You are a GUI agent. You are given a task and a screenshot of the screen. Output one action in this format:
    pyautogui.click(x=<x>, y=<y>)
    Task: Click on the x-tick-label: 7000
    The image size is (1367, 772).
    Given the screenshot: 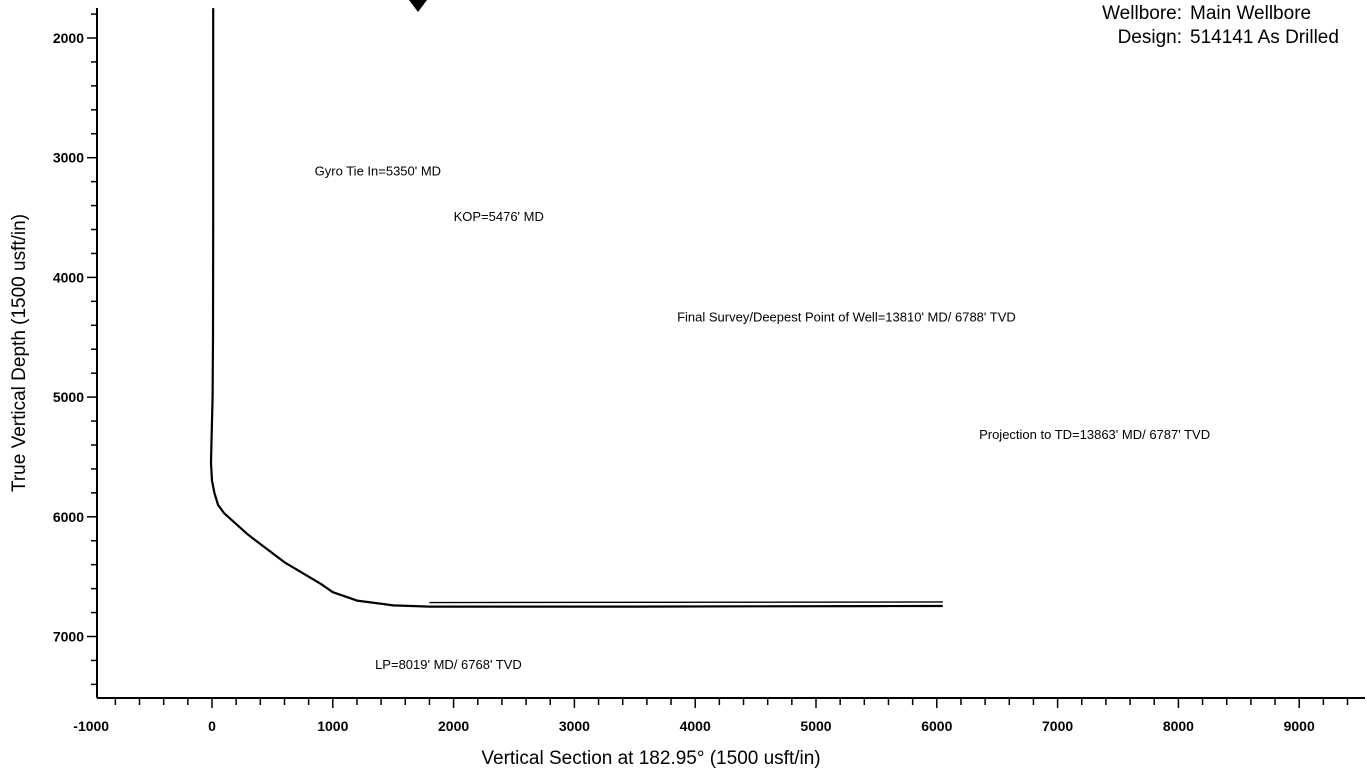 What is the action you would take?
    pyautogui.click(x=1057, y=726)
    